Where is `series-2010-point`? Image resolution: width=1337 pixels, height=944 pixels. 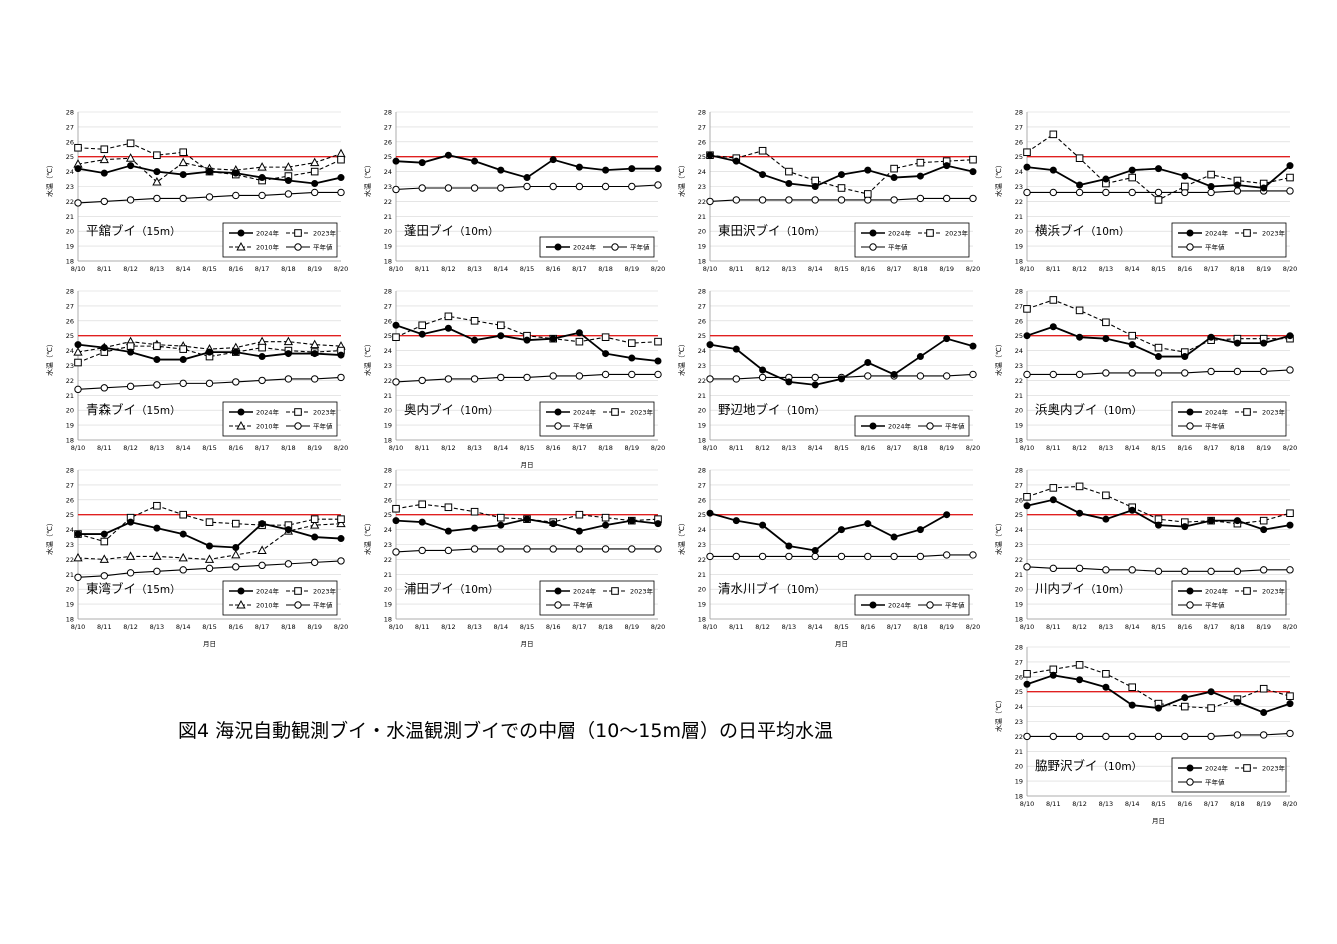 series-2010-point is located at coordinates (183, 162).